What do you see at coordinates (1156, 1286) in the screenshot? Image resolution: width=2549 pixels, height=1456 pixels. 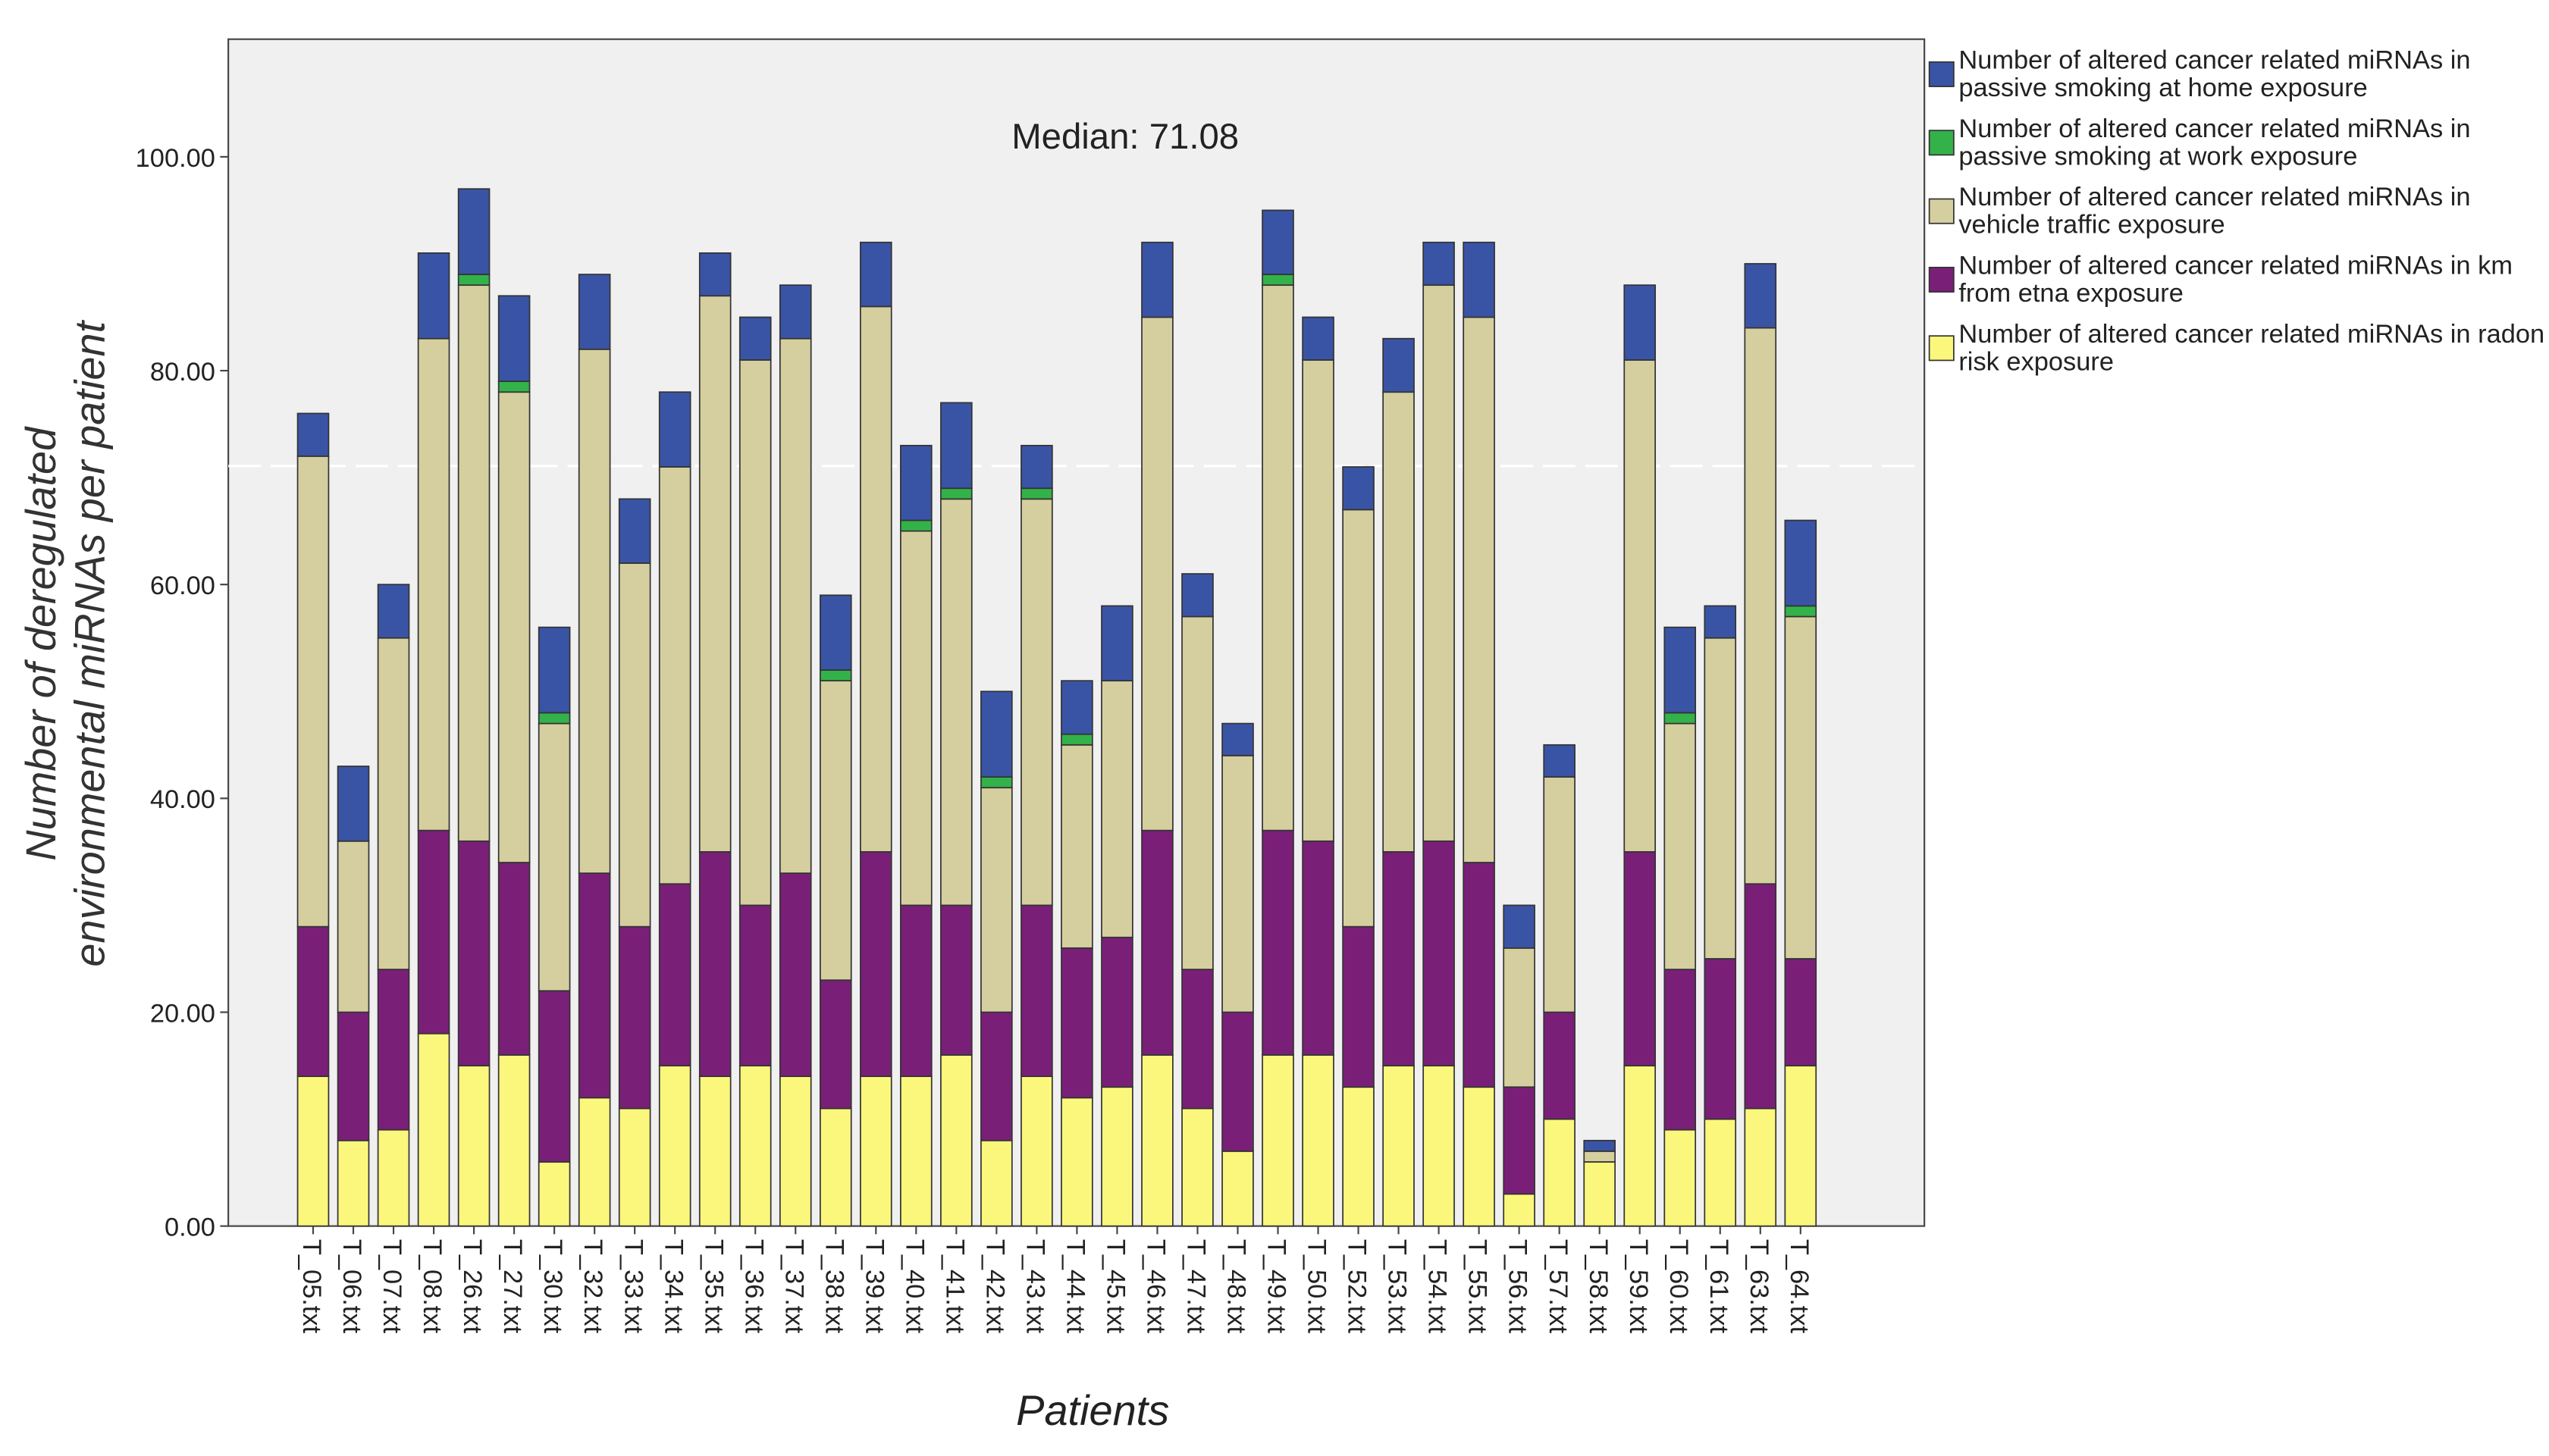 I see `x-tick-label: T_46.txt` at bounding box center [1156, 1286].